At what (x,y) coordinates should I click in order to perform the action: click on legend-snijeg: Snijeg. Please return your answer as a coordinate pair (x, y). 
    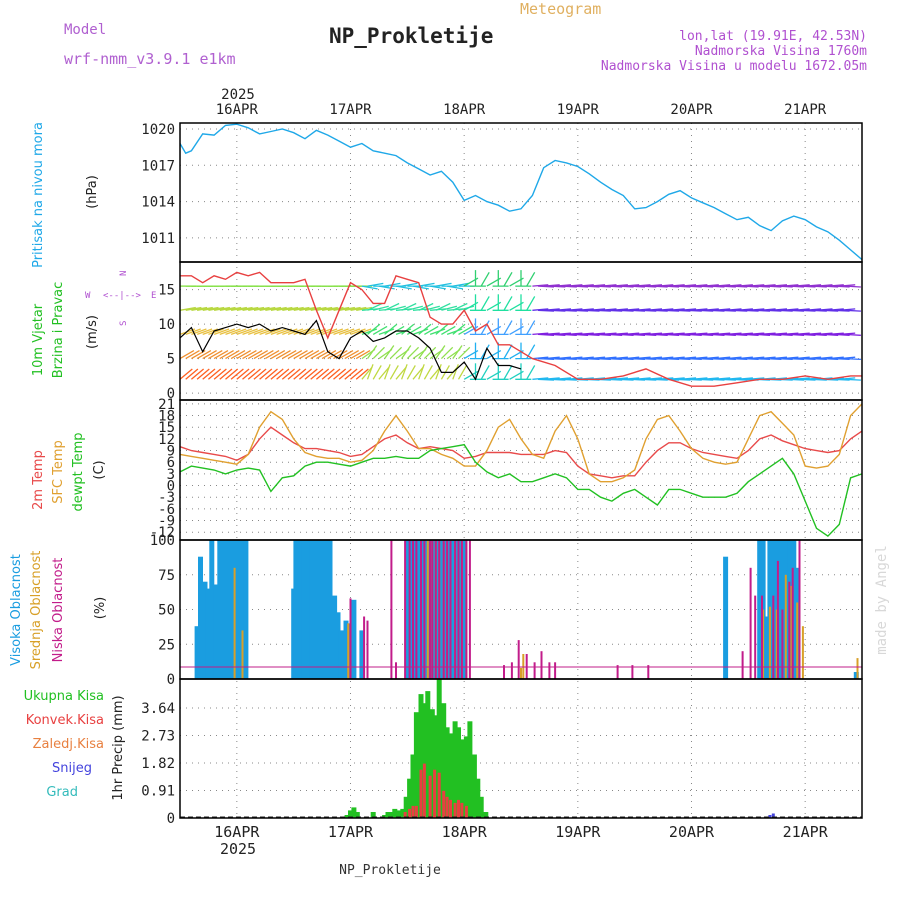
    Looking at the image, I should click on (72, 768).